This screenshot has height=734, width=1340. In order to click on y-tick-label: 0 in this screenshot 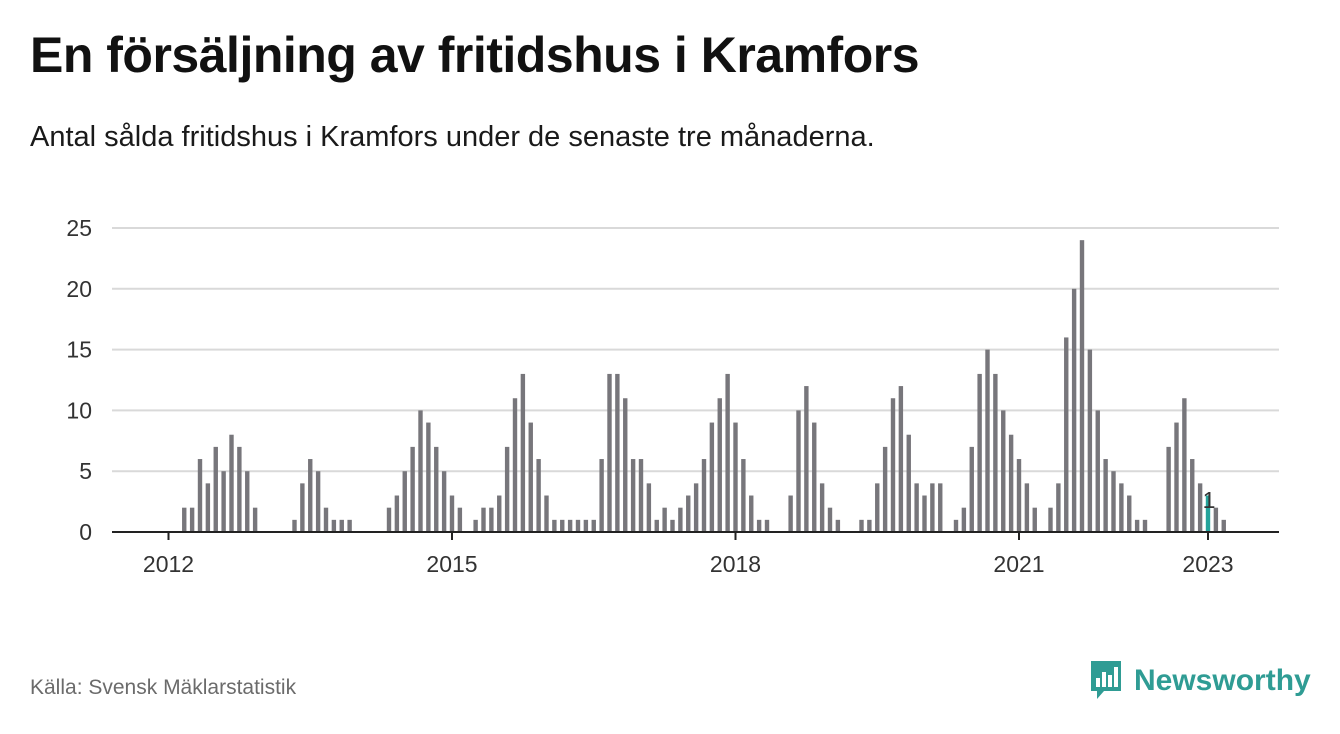, I will do `click(85, 532)`.